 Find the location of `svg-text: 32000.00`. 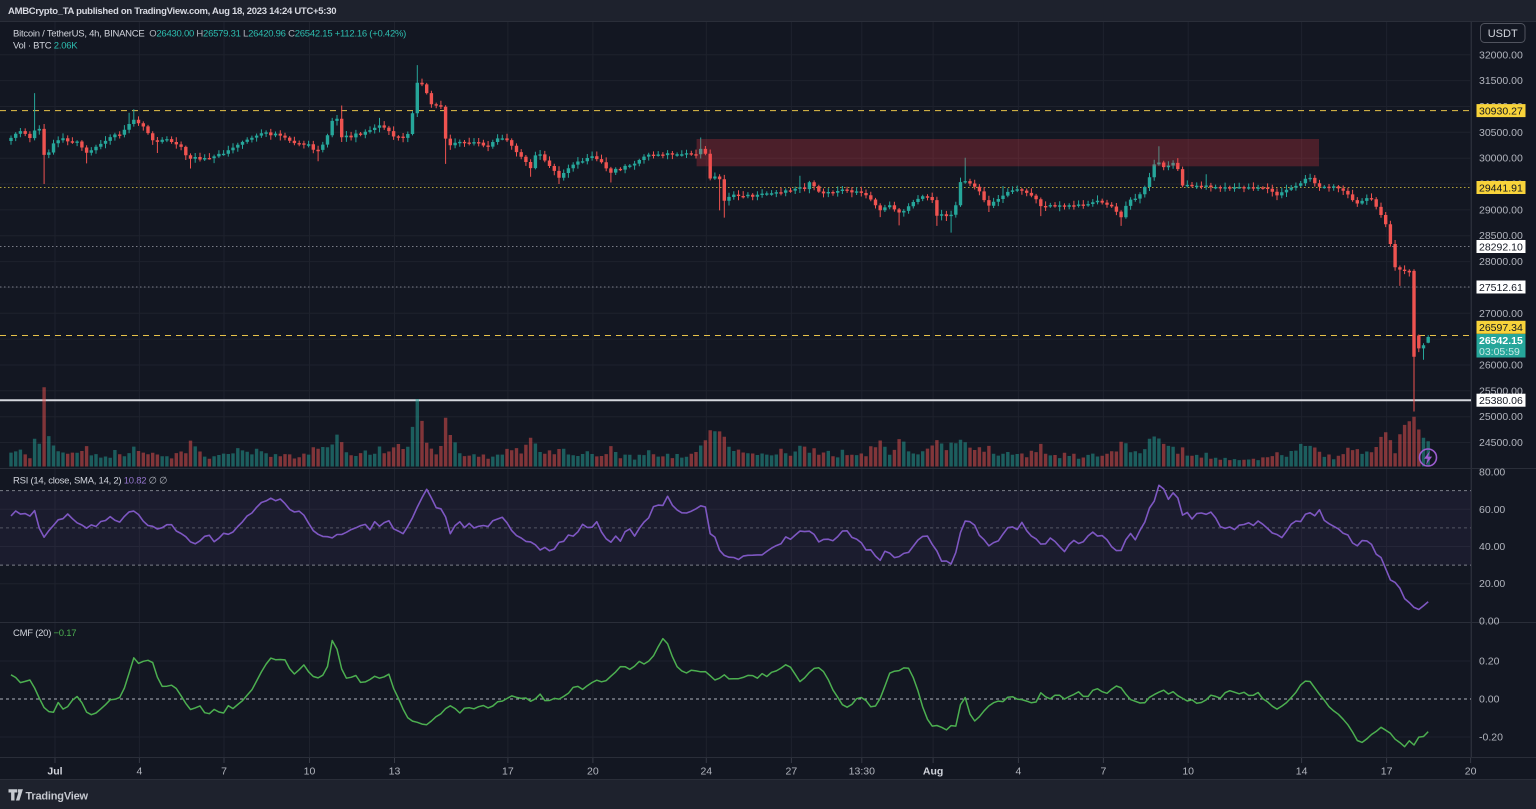

svg-text: 32000.00 is located at coordinates (1501, 55).